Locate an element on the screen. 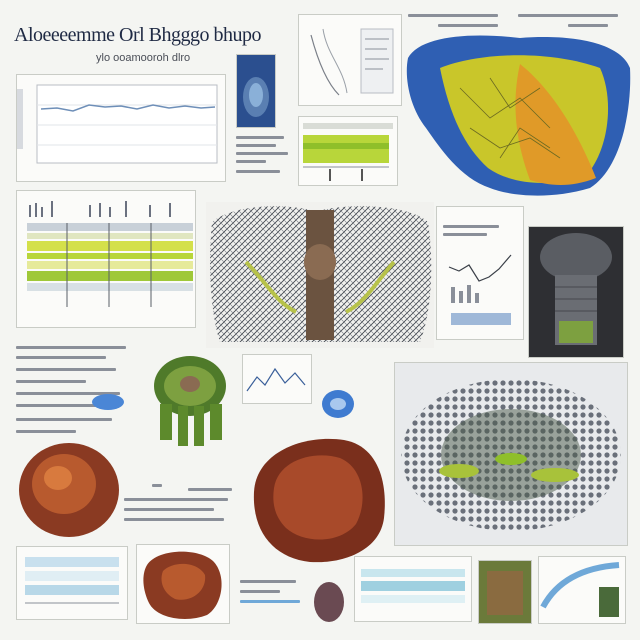  green-band-graphic is located at coordinates (348, 152).